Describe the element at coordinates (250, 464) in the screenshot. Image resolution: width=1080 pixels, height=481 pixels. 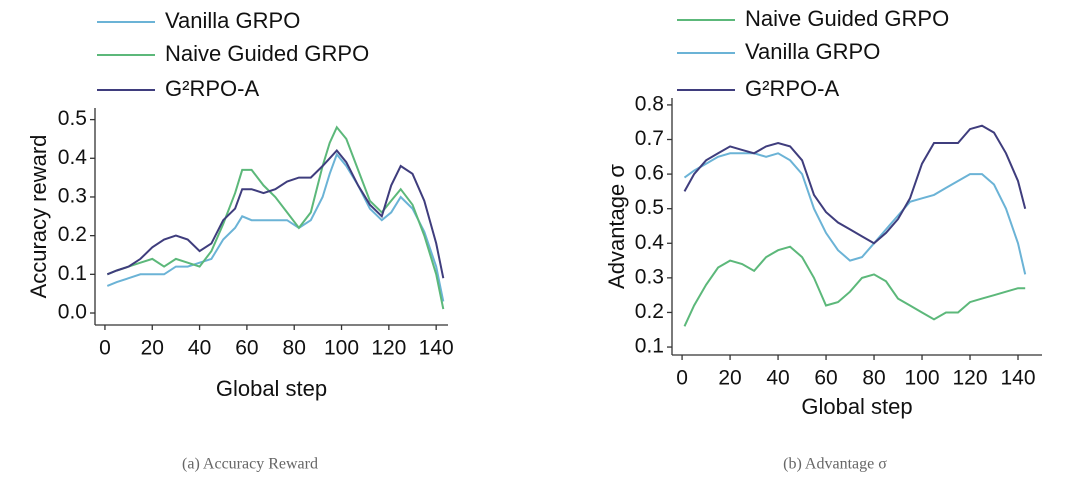
I see `caption: (a) Accuracy Reward` at that location.